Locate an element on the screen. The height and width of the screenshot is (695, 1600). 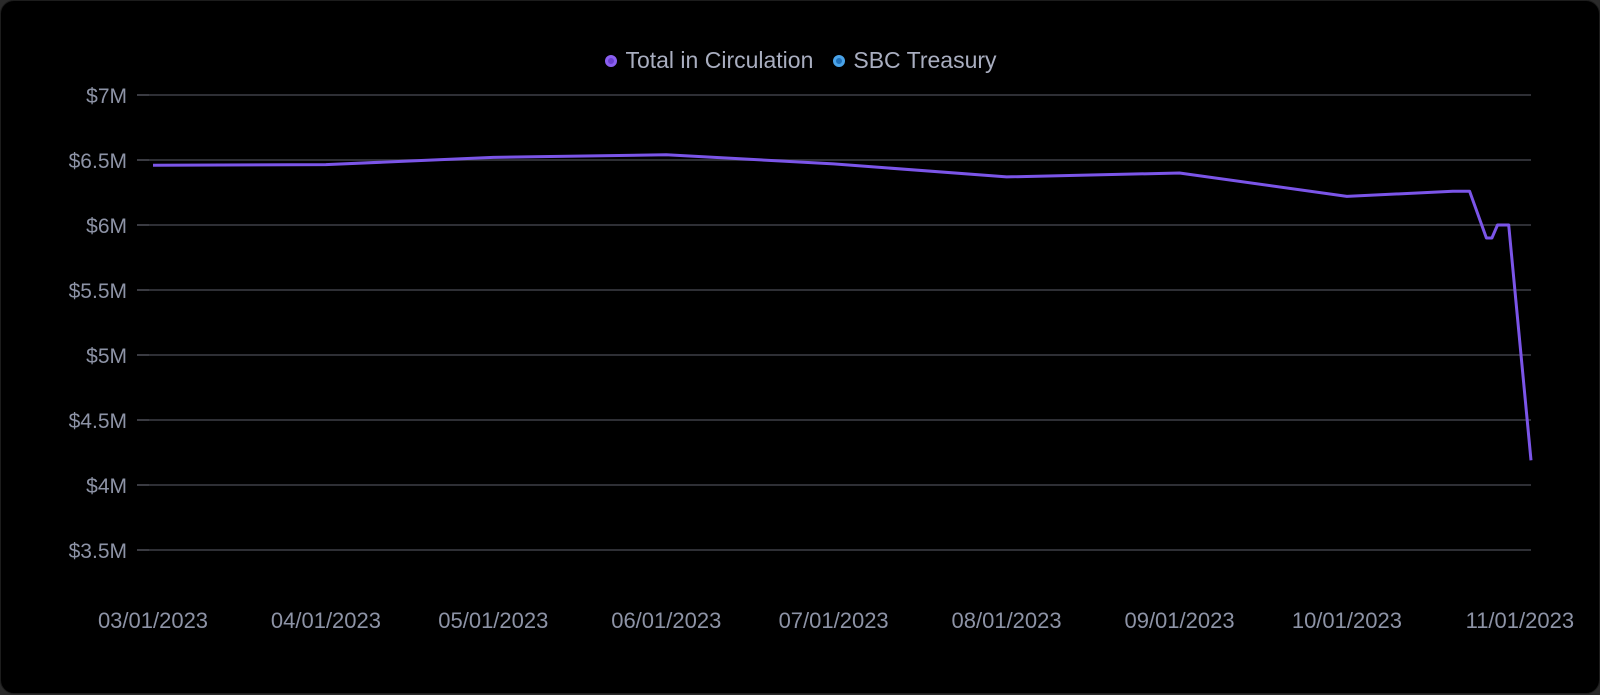
legend-item-total-in-circulation: Total in Circulation is located at coordinates (709, 60).